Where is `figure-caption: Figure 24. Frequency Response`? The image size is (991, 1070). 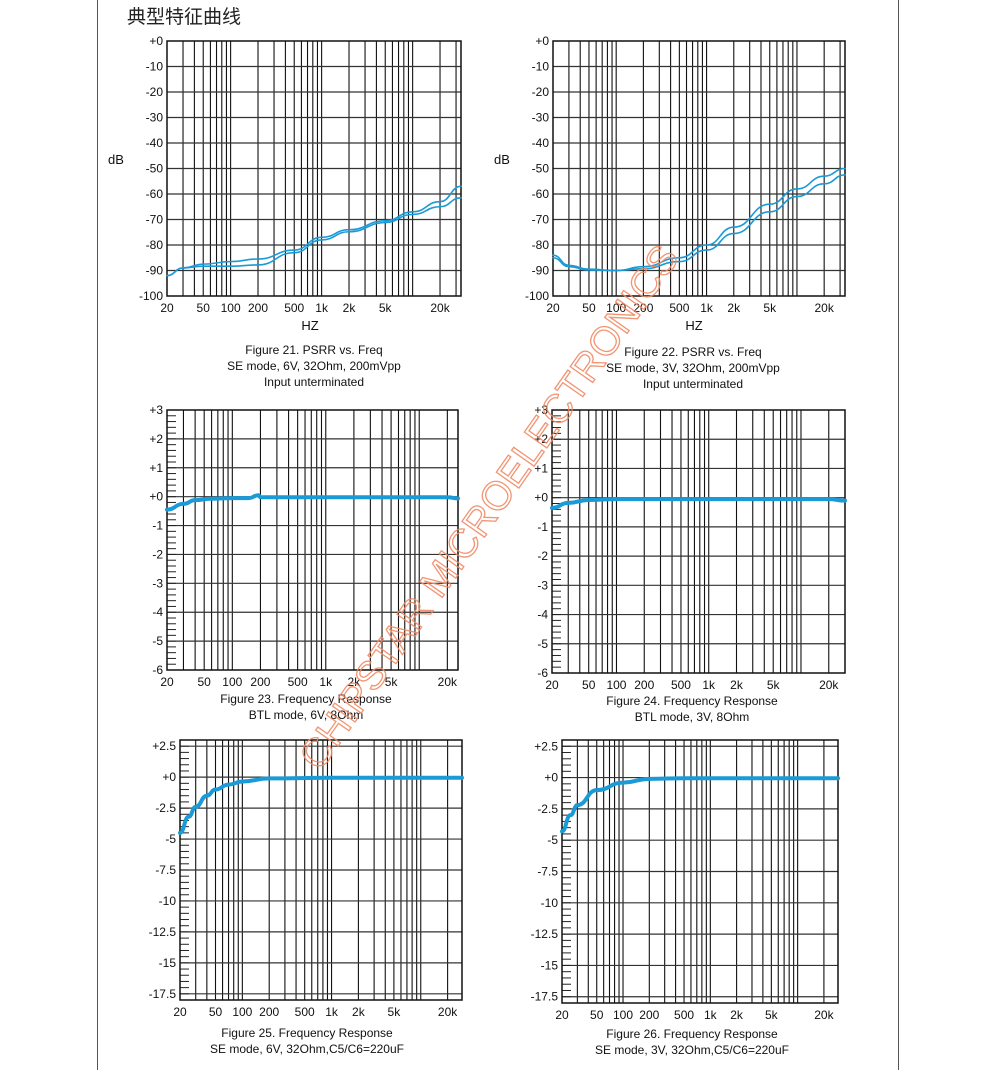
figure-caption: Figure 24. Frequency Response is located at coordinates (692, 701).